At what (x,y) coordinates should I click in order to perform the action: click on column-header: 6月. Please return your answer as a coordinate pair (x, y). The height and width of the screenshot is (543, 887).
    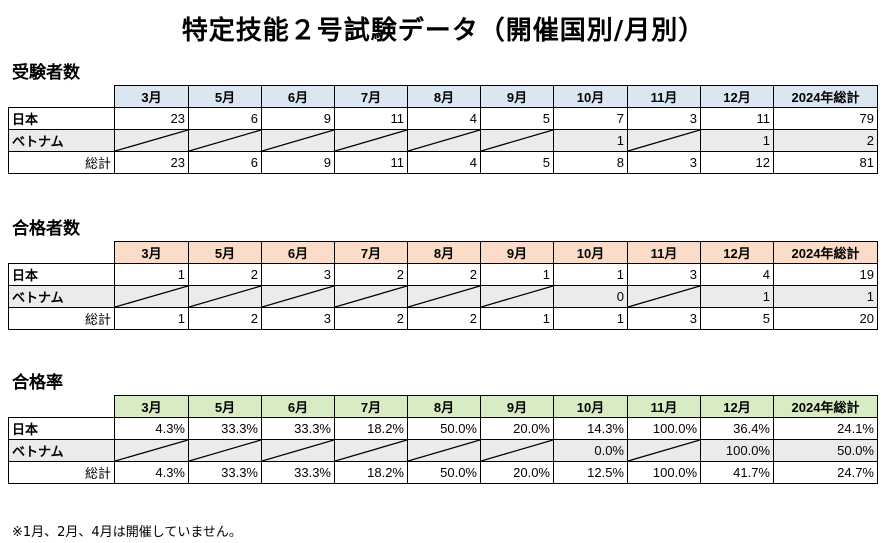
    Looking at the image, I should click on (298, 96).